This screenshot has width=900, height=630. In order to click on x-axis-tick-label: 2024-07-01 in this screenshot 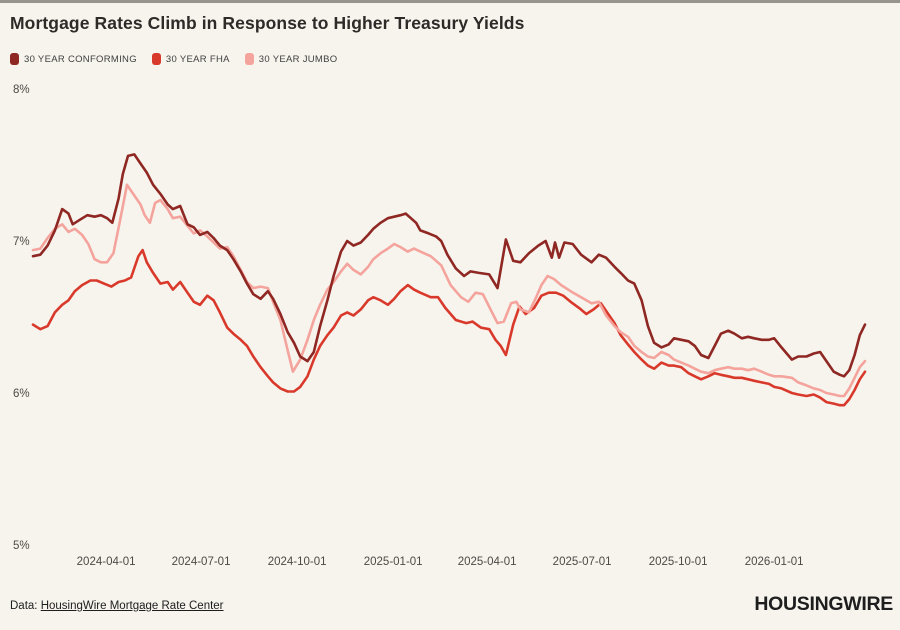, I will do `click(201, 562)`.